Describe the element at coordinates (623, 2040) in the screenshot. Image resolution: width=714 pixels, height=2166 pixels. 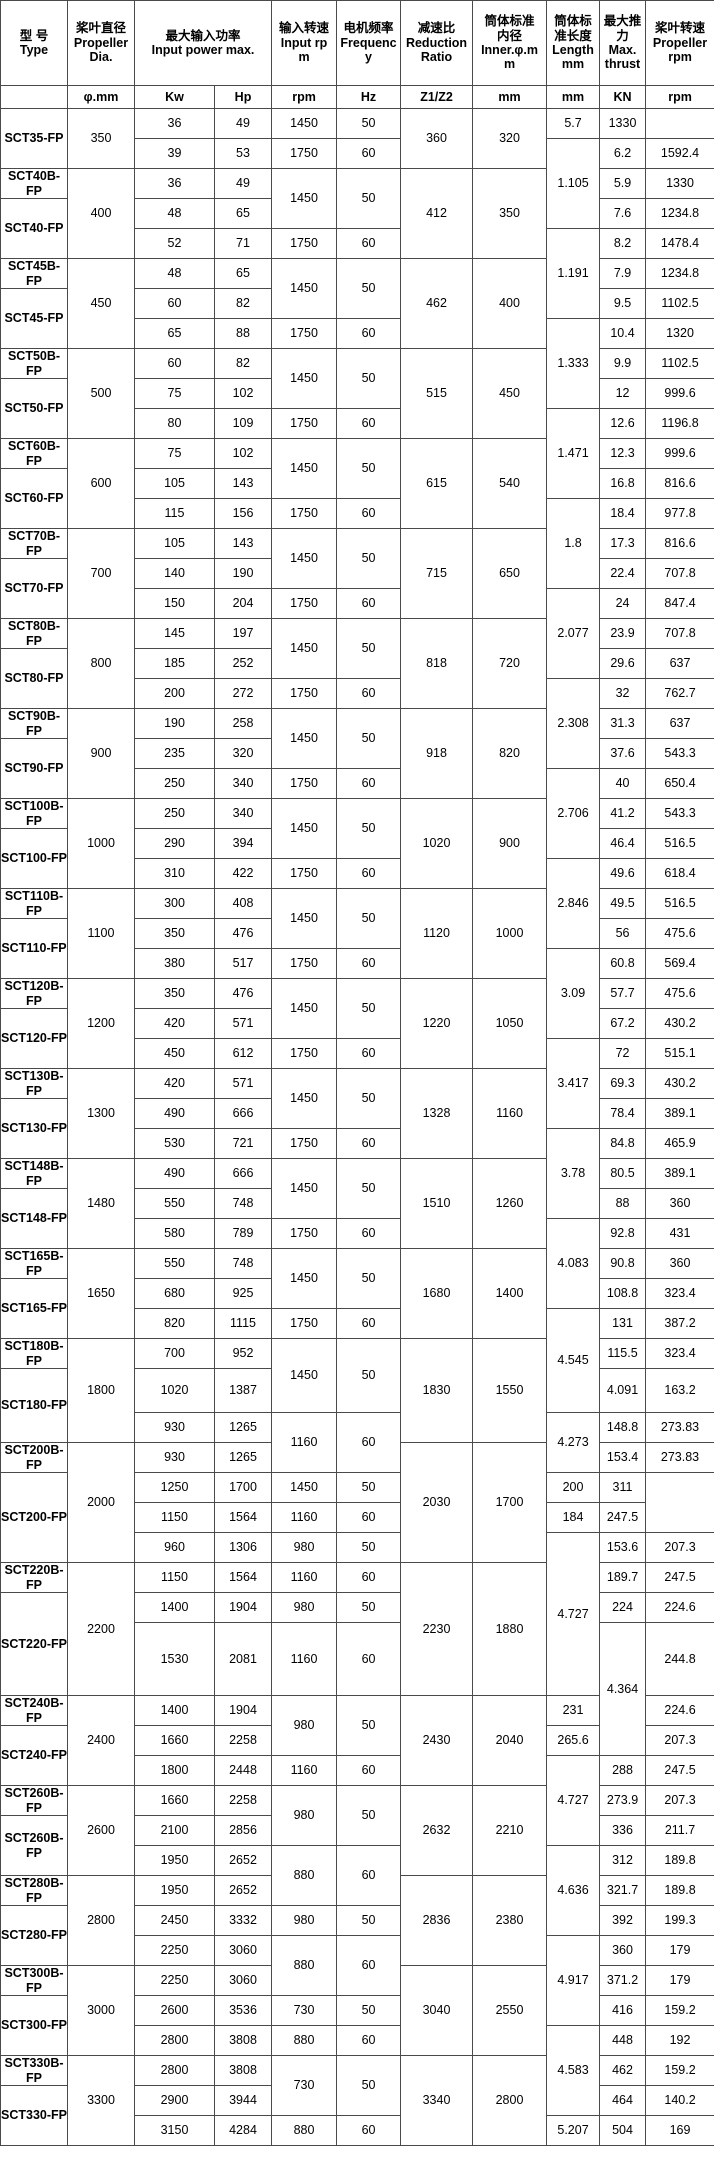
I see `max-thrust-cell: 448` at that location.